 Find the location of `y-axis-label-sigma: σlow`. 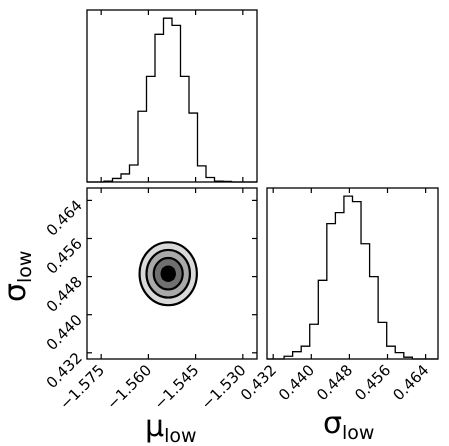

y-axis-label-sigma: σlow is located at coordinates (18, 276).